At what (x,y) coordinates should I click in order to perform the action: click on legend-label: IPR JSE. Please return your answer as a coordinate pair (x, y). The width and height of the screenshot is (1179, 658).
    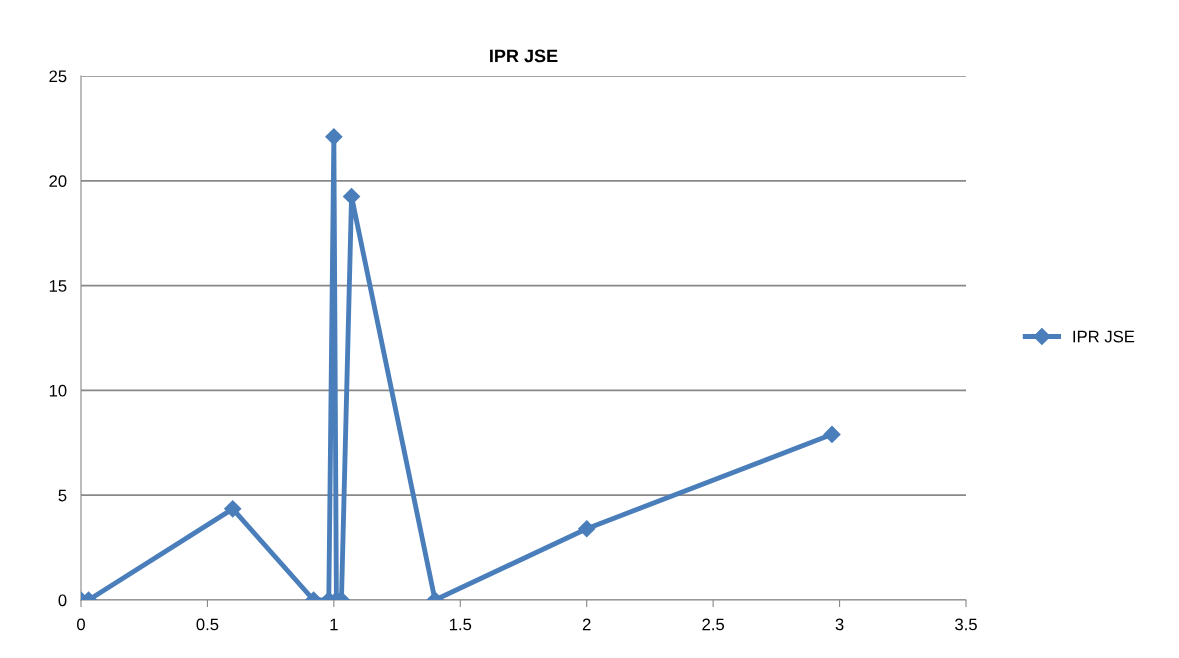
    Looking at the image, I should click on (1104, 336).